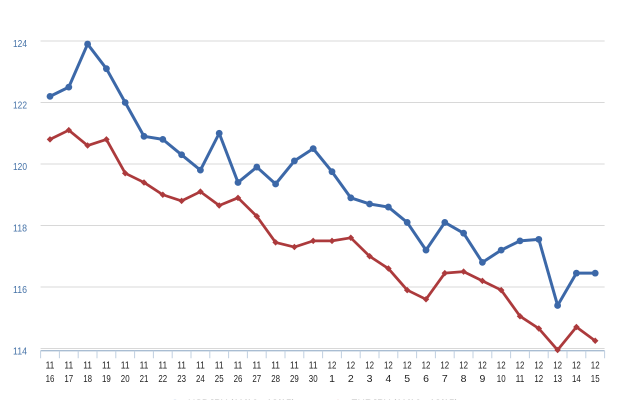 Image resolution: width=640 pixels, height=400 pixels. I want to click on svg-text: 5, so click(407, 379).